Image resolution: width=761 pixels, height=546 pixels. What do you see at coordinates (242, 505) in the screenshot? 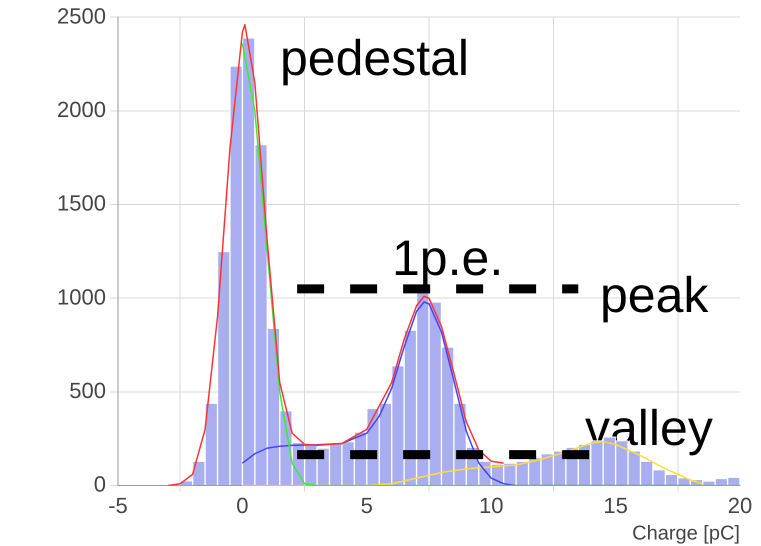
I see `x-tick-label: 0` at bounding box center [242, 505].